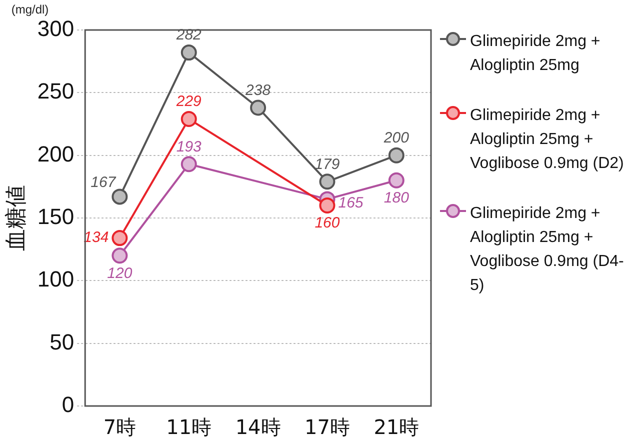 The width and height of the screenshot is (644, 444). What do you see at coordinates (547, 250) in the screenshot?
I see `legend-label: Glimepiride 2mg + Alogliptin 25mg + Voglibose 0.9mg (D4-5)` at bounding box center [547, 250].